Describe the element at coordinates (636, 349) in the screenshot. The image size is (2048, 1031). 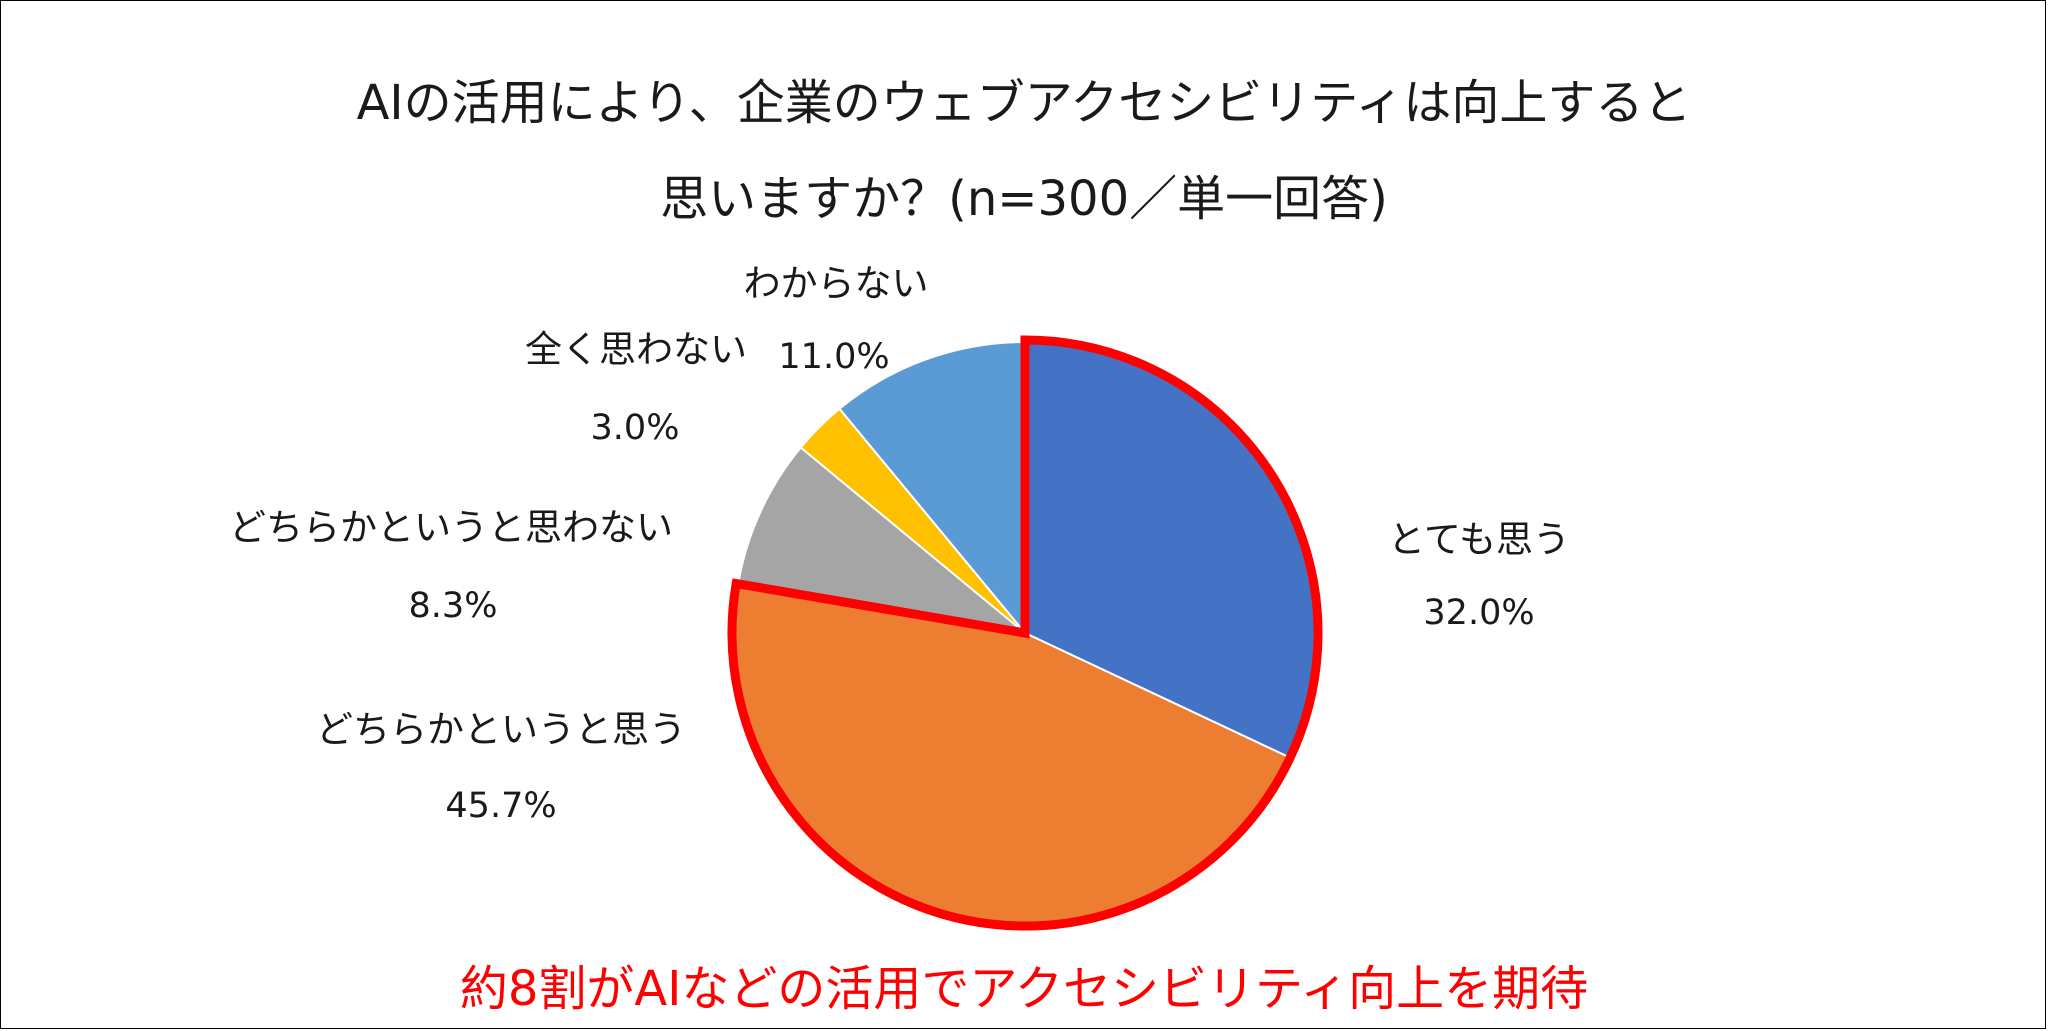
I see `slice-label-not-at-all: 全く思わない` at that location.